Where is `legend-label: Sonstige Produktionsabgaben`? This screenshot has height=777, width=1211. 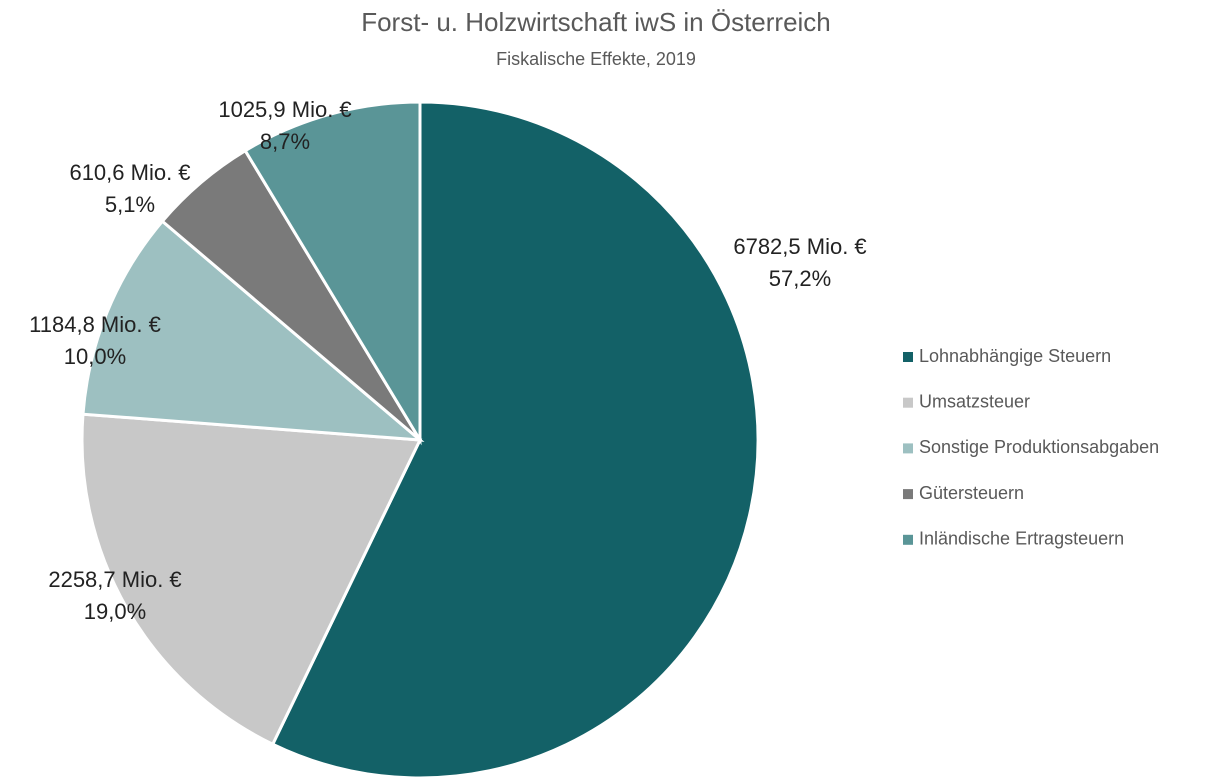 legend-label: Sonstige Produktionsabgaben is located at coordinates (1039, 447).